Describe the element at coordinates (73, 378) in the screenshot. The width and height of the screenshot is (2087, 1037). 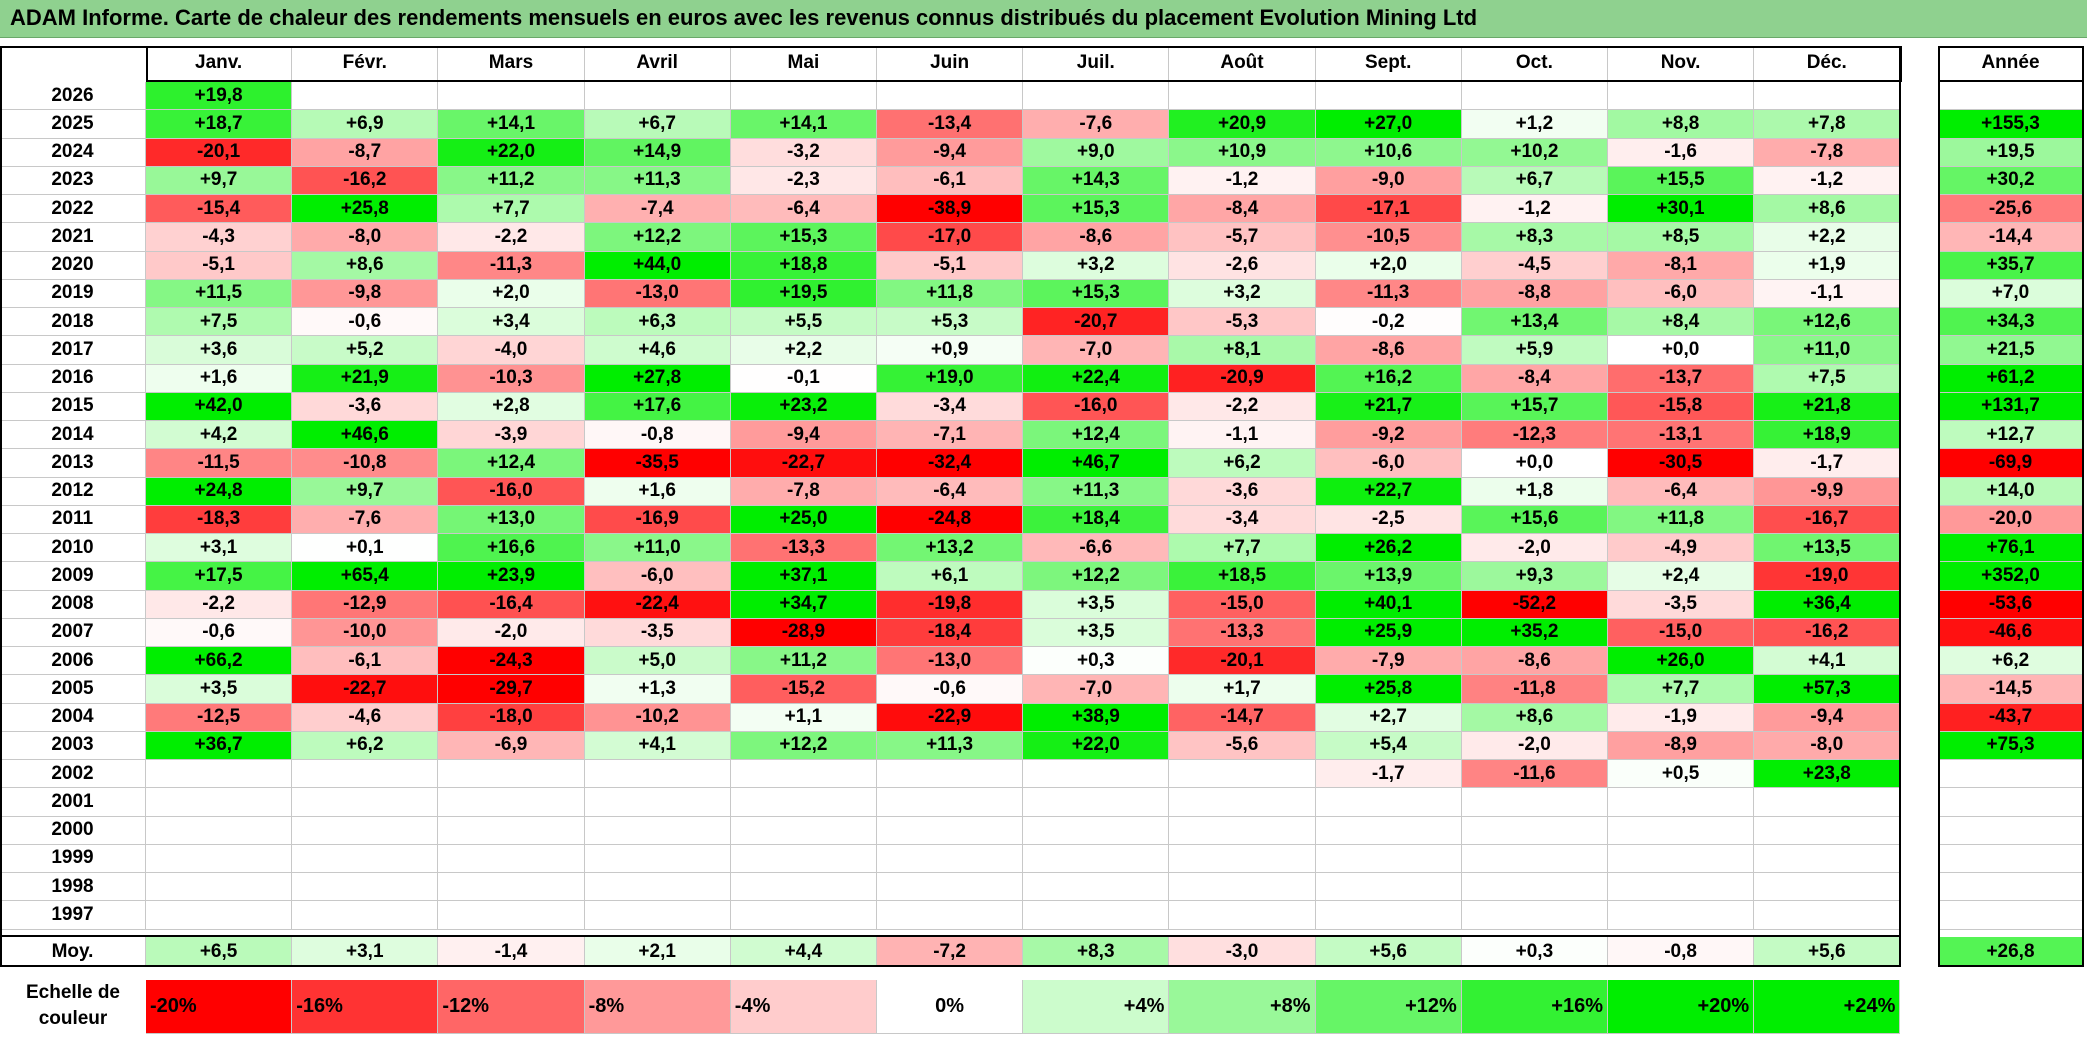
I see `year-label: 2016` at that location.